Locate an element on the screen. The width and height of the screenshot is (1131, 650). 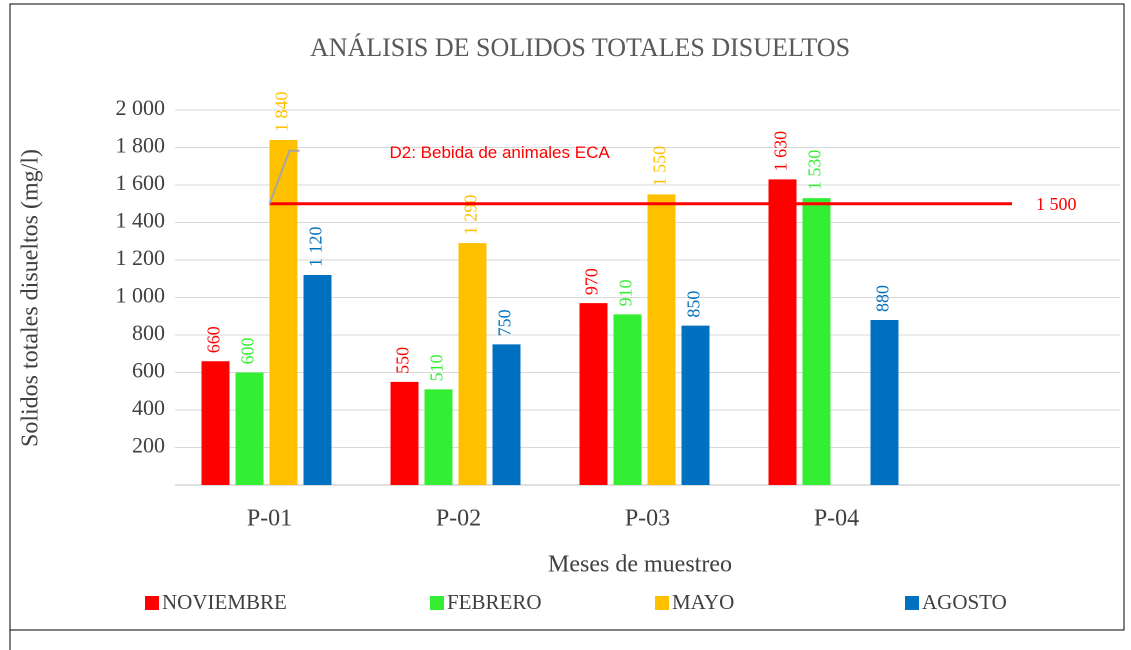
y-tick-label: 1 800 is located at coordinates (141, 145).